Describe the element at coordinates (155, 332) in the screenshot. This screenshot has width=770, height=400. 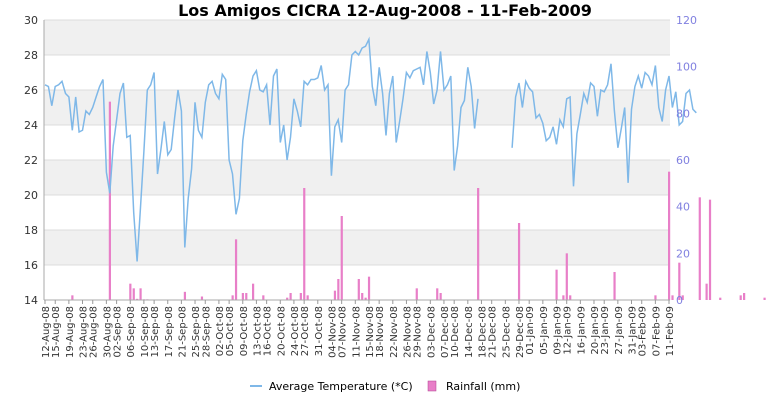
I see `x-tick-label: 13-Sep-08` at that location.